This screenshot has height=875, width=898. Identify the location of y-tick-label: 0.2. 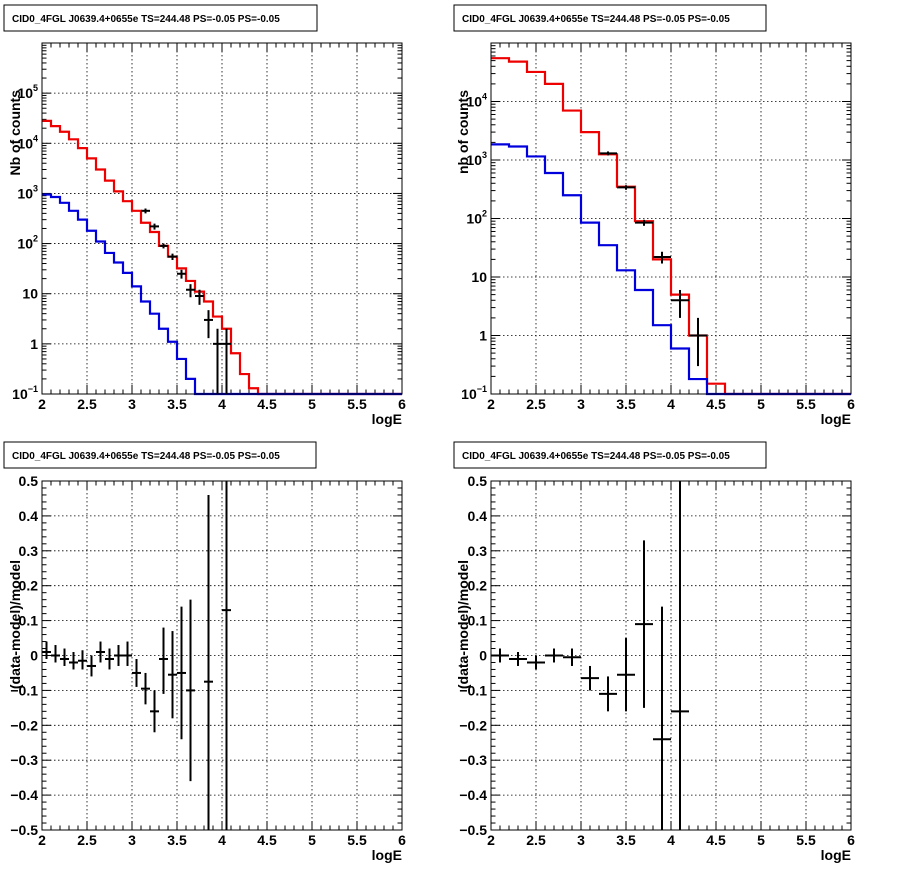
(478, 586).